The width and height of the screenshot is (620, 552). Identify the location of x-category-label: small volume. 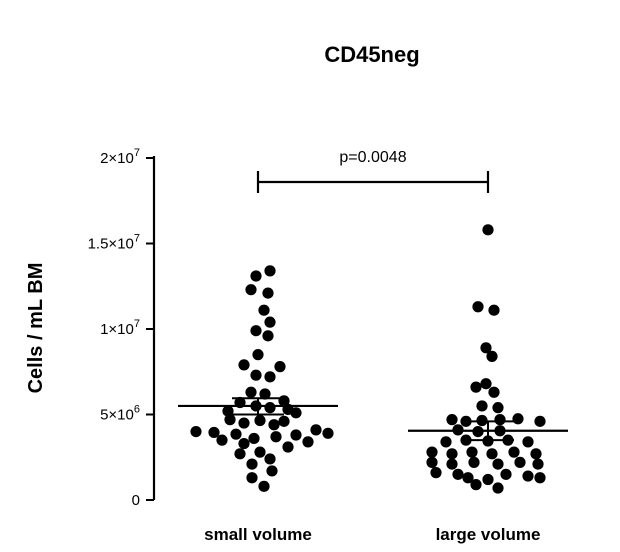
(258, 534).